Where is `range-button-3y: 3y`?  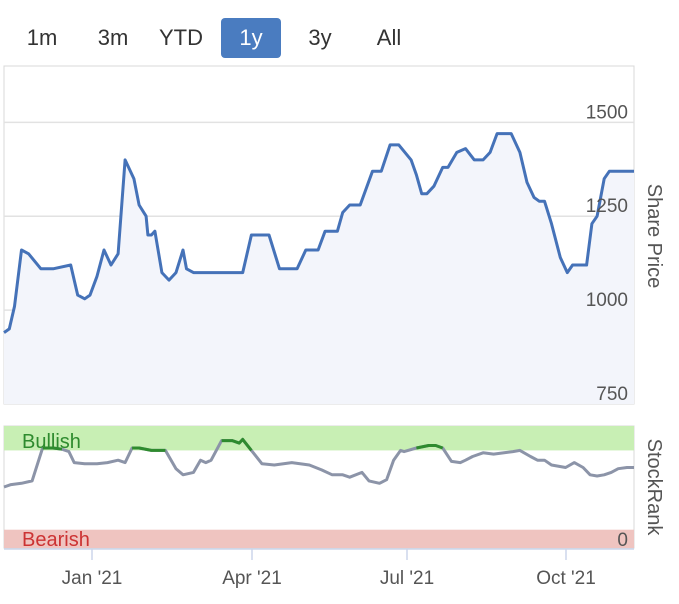 range-button-3y: 3y is located at coordinates (320, 37).